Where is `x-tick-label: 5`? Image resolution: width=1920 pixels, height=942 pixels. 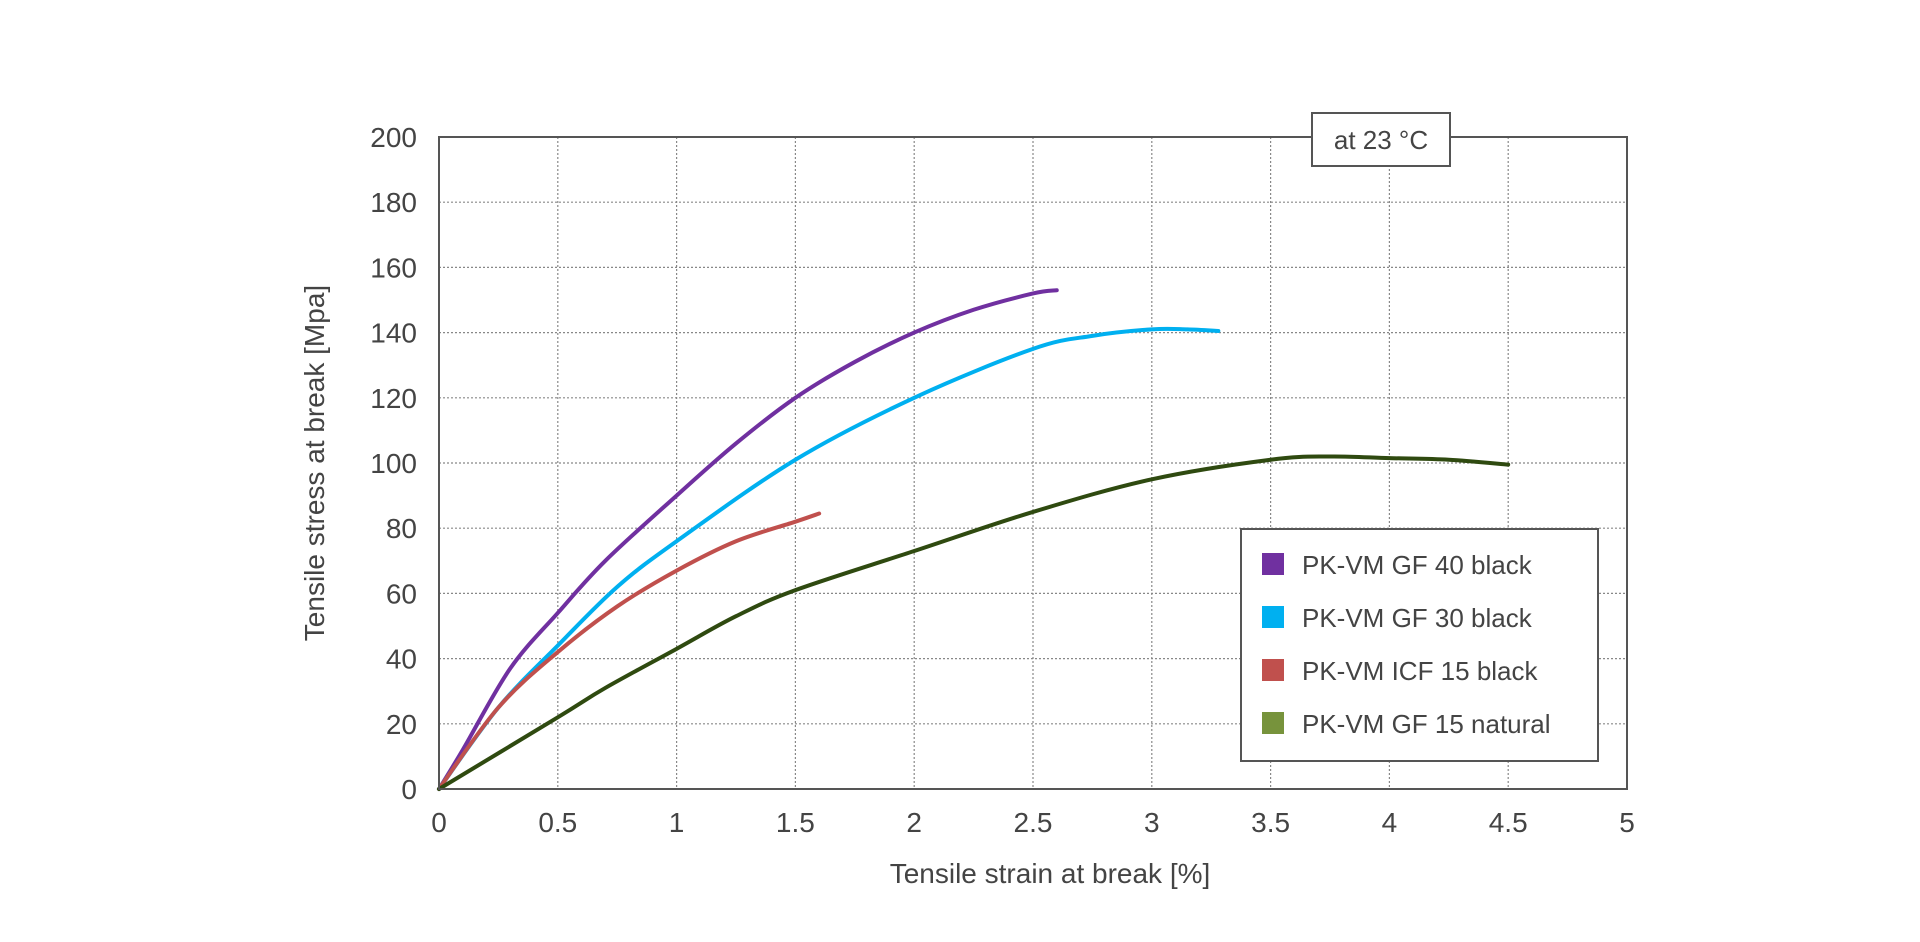
x-tick-label: 5 is located at coordinates (1627, 822).